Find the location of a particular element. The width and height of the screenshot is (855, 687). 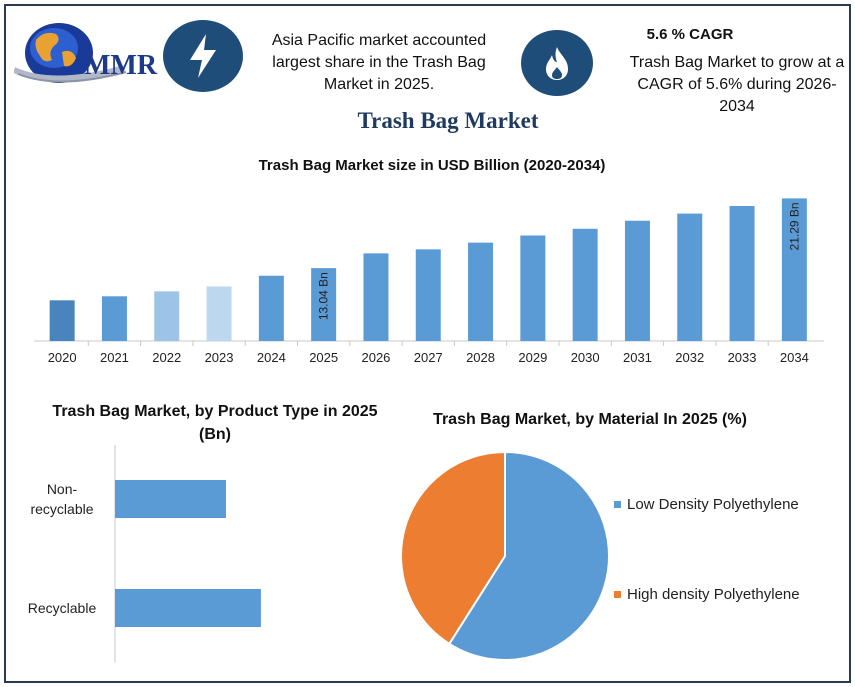

x-tick-label: 2027 is located at coordinates (428, 357).